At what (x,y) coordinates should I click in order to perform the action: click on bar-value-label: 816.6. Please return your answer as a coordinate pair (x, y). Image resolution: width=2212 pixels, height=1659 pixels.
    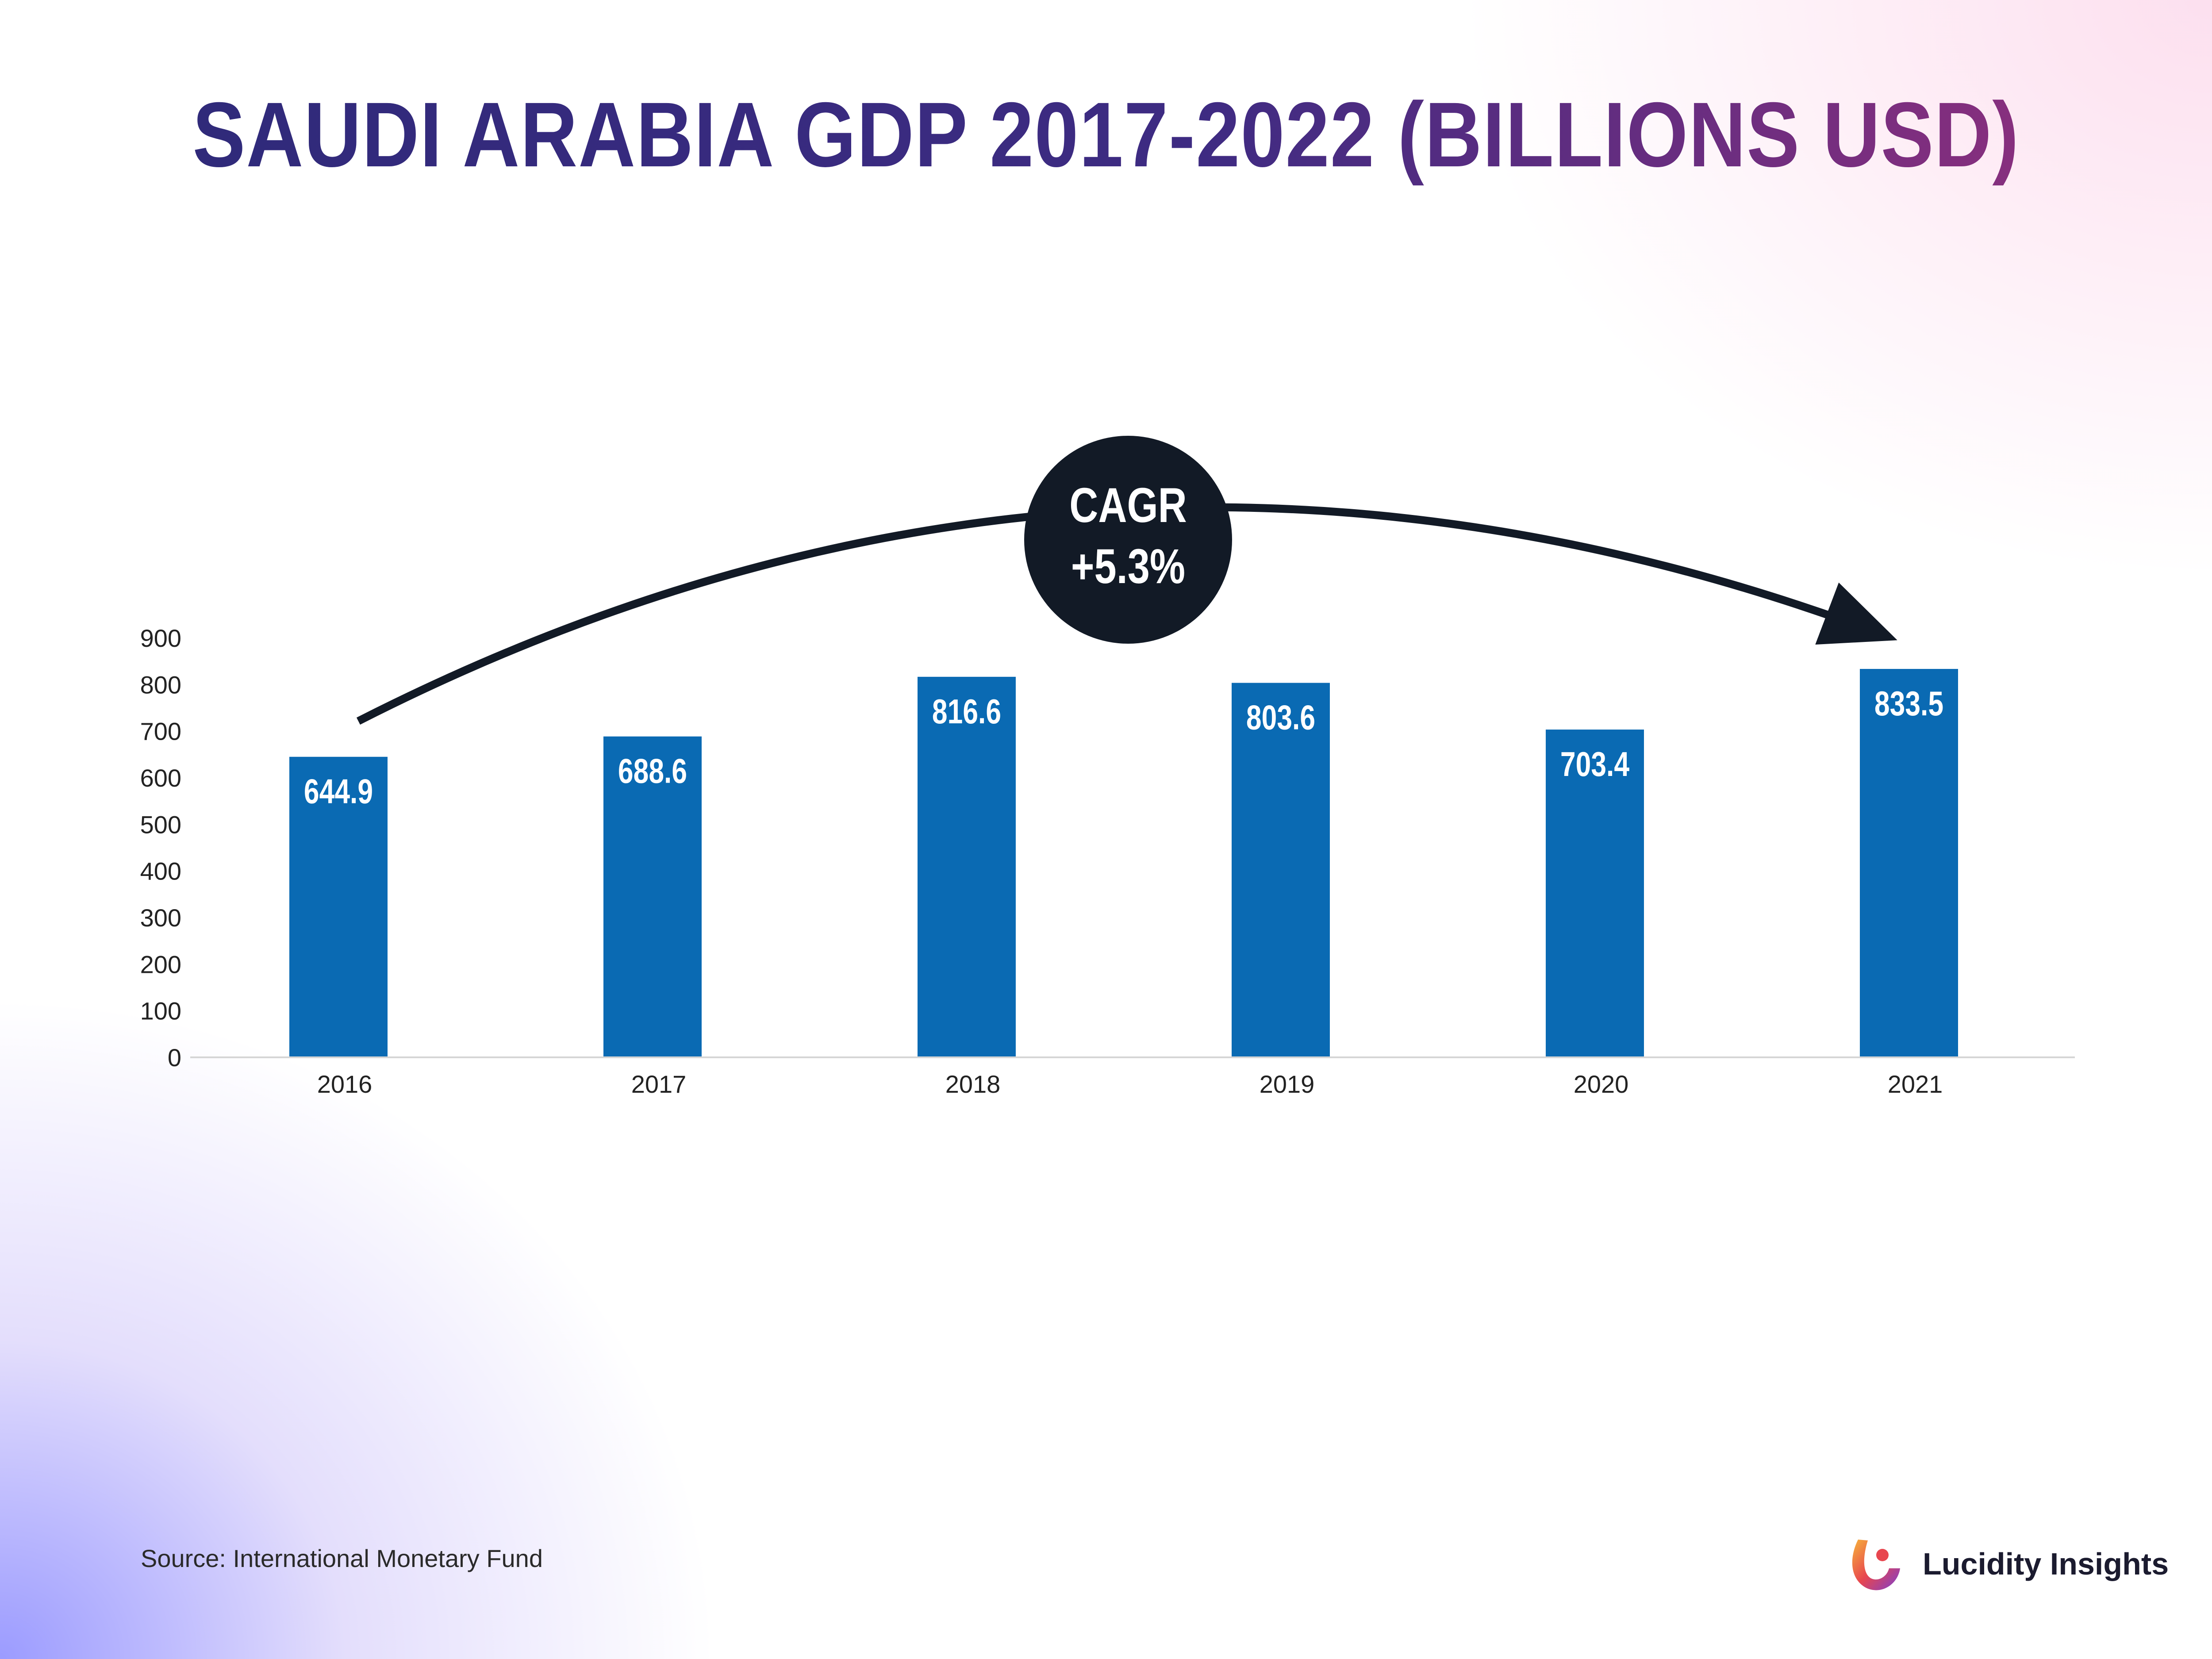
    Looking at the image, I should click on (967, 711).